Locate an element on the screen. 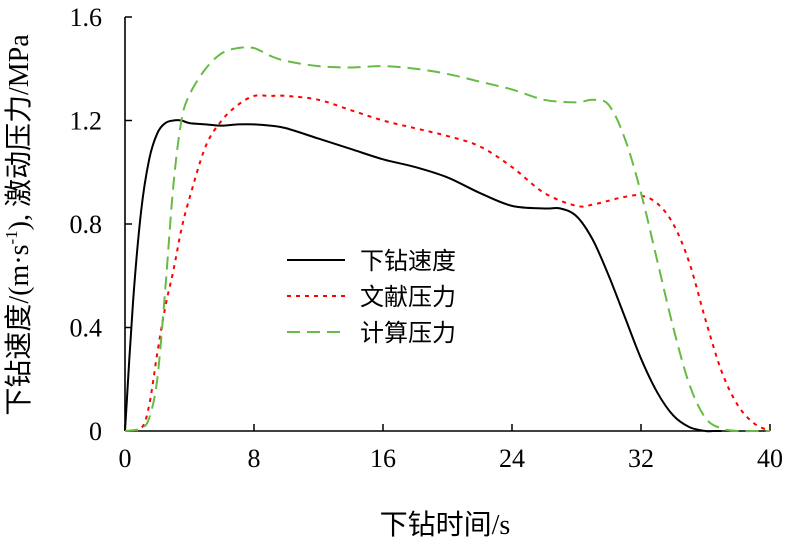  x-tick-label: 8 is located at coordinates (254, 458).